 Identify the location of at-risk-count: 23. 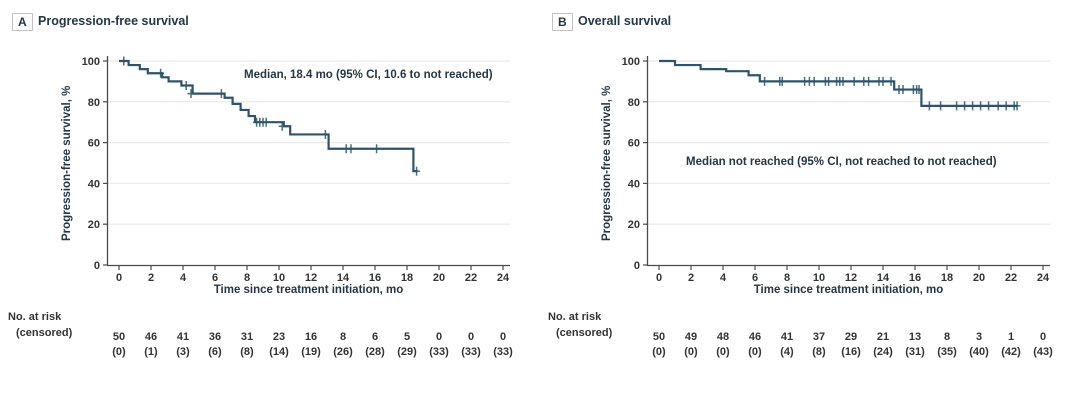
(279, 337).